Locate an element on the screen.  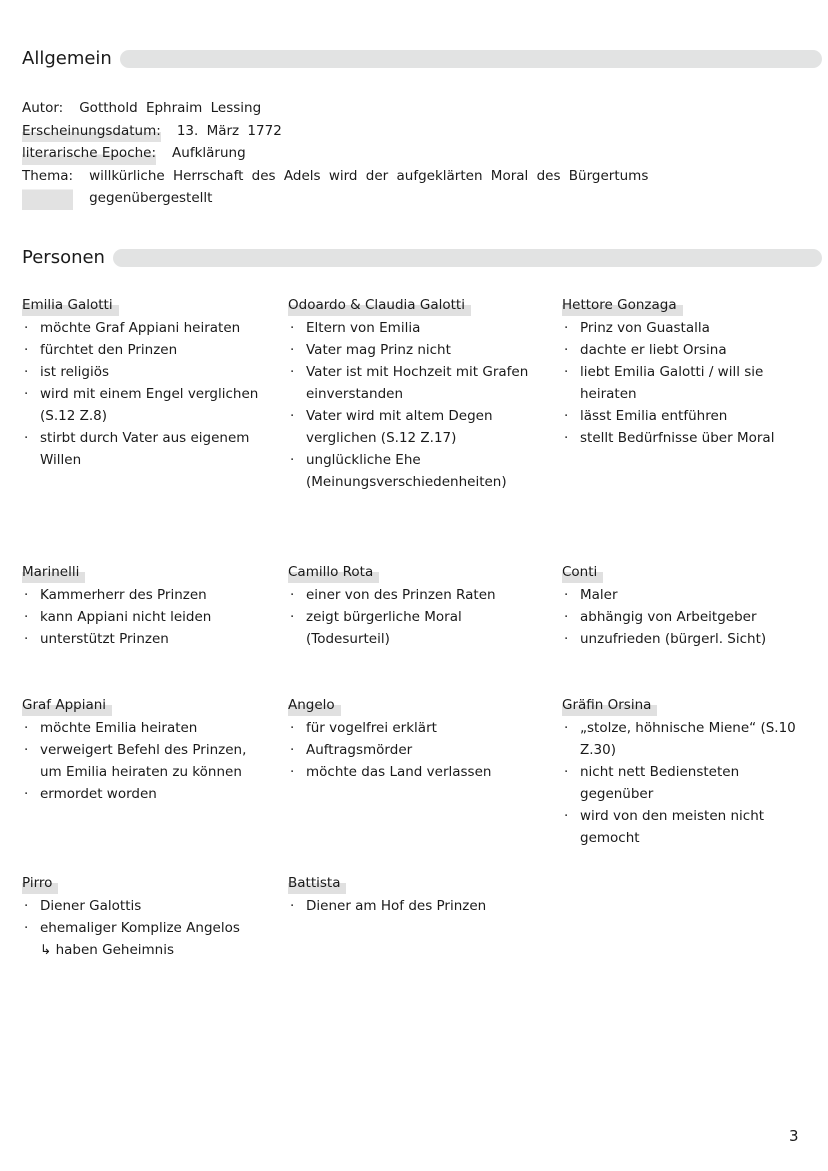
bullet-item: unzufrieden (bürgerl. Sicht) is located at coordinates (687, 639).